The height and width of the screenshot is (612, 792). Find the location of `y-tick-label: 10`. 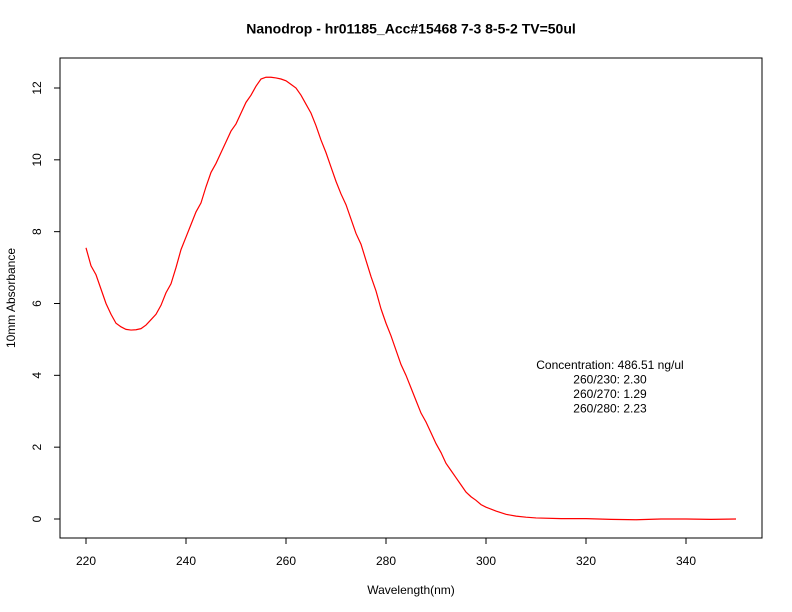

y-tick-label: 10 is located at coordinates (37, 160).